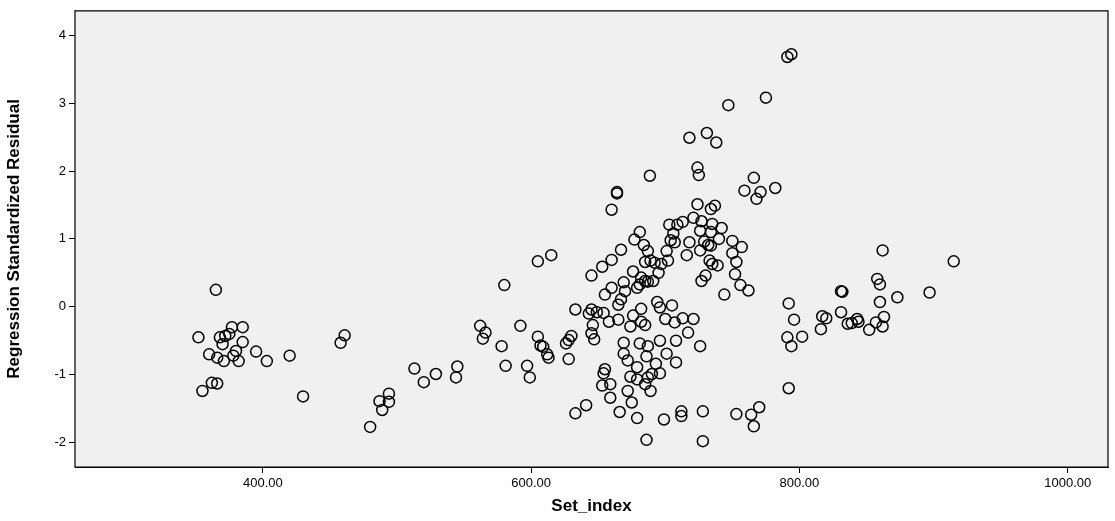 The height and width of the screenshot is (521, 1115). What do you see at coordinates (62, 306) in the screenshot?
I see `y-tick-label: 0` at bounding box center [62, 306].